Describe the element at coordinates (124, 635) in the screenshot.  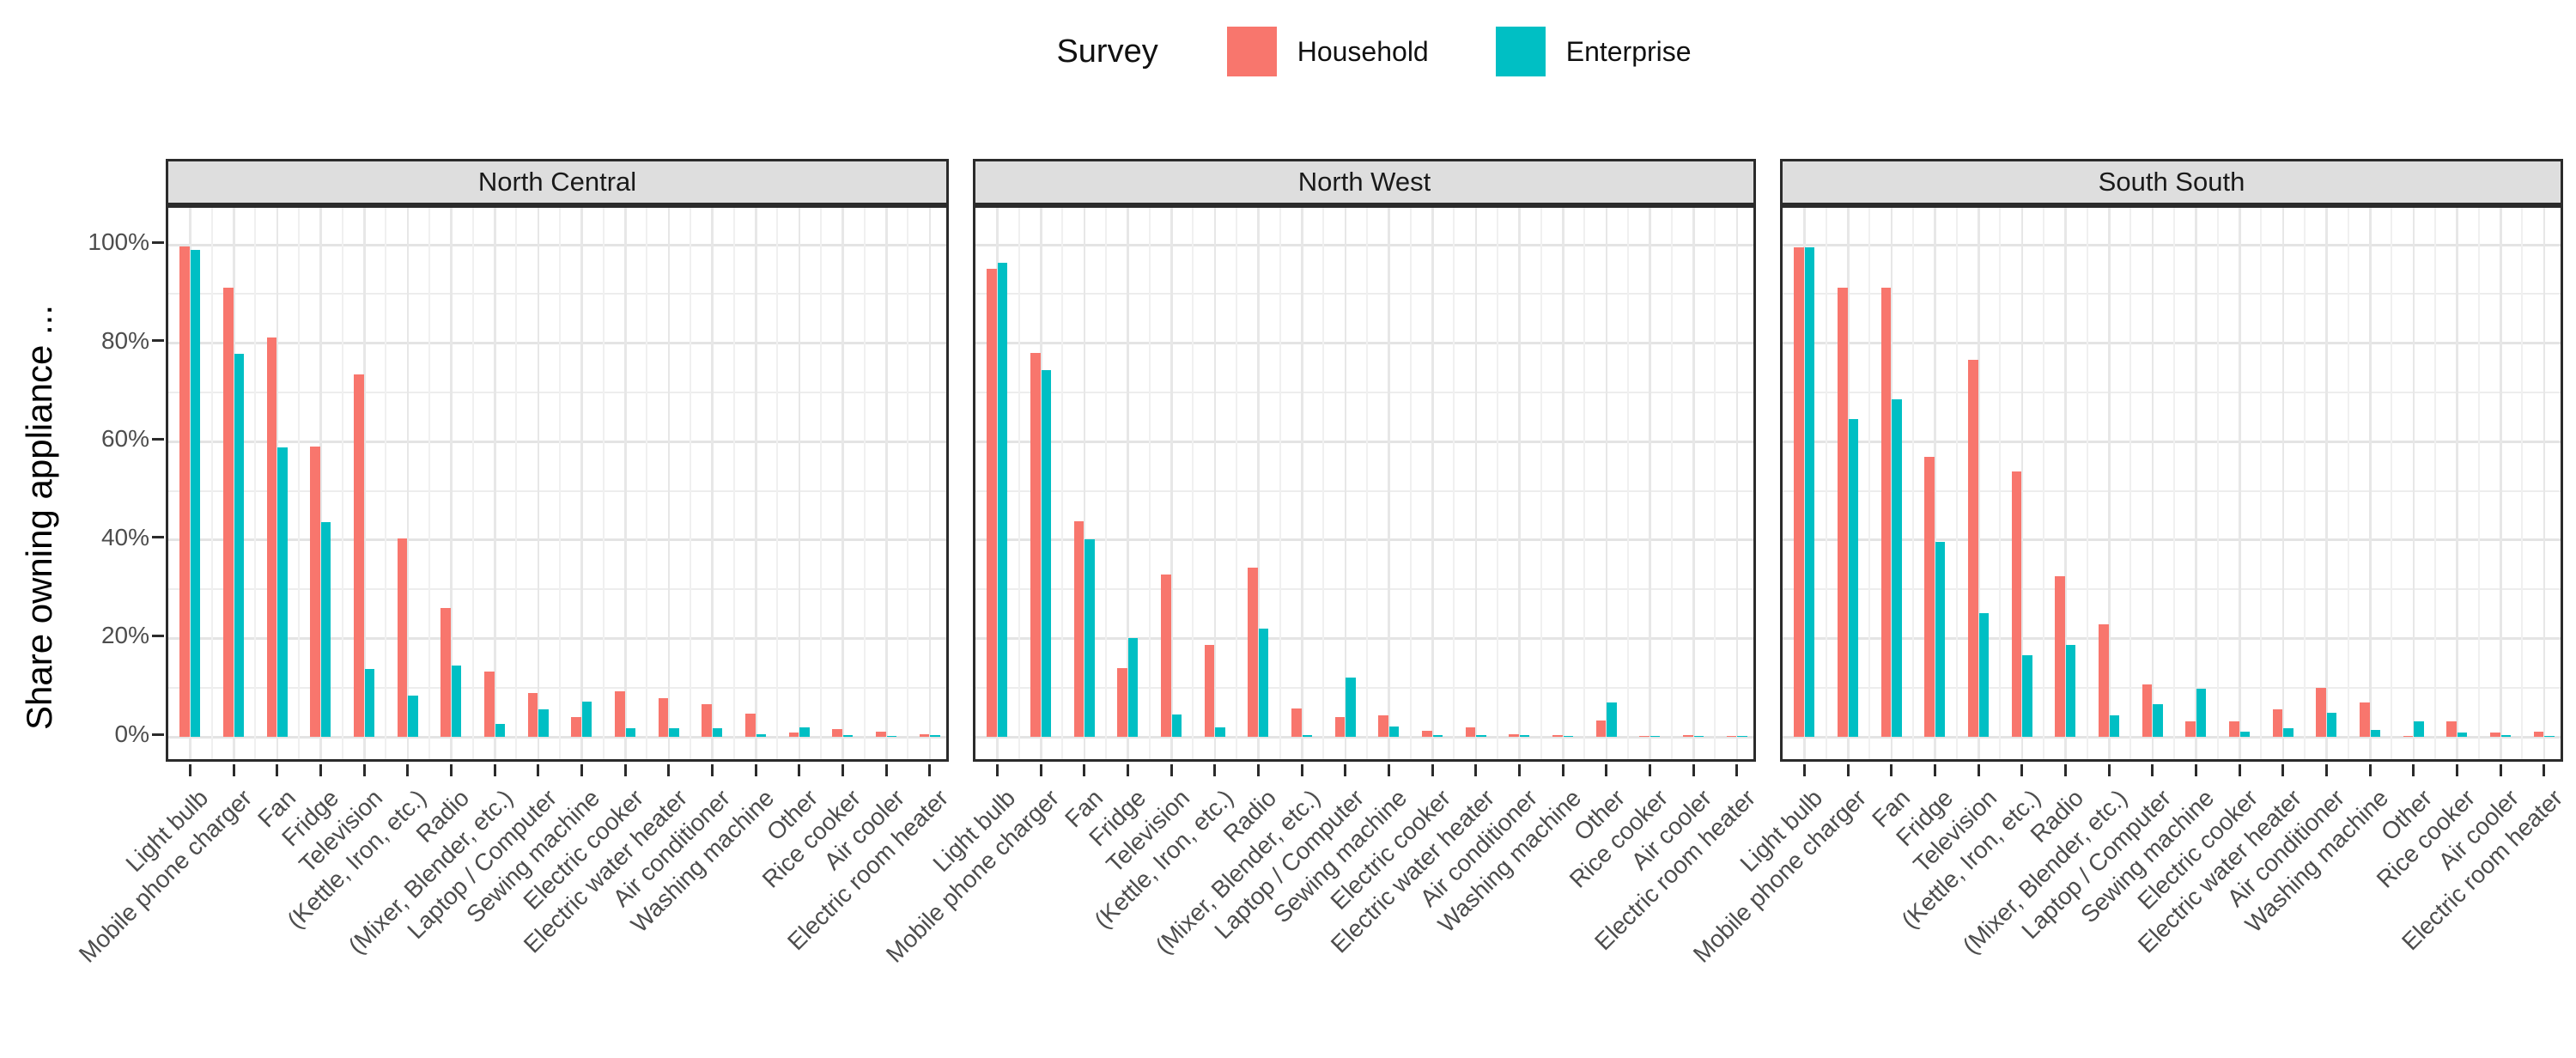
I see `y-axis-tick-label: 20%` at that location.